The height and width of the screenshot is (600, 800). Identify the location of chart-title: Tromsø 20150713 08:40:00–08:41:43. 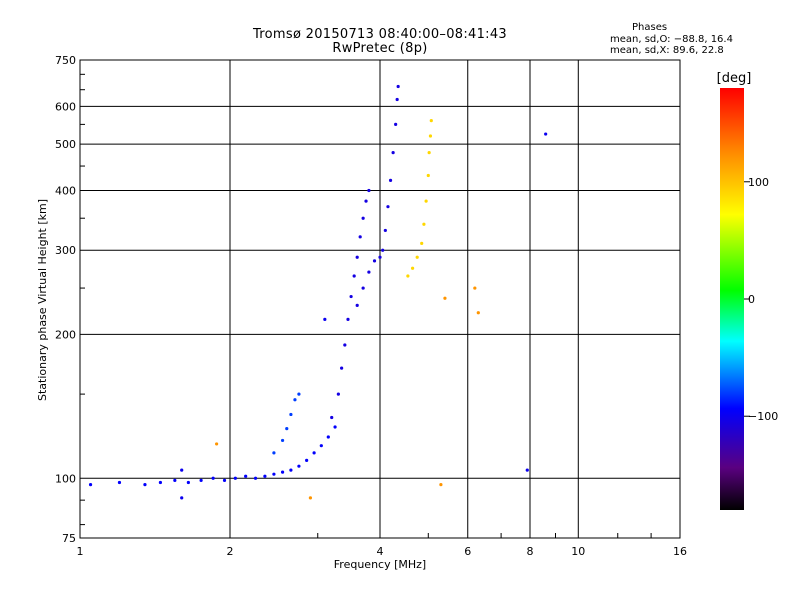
(380, 34).